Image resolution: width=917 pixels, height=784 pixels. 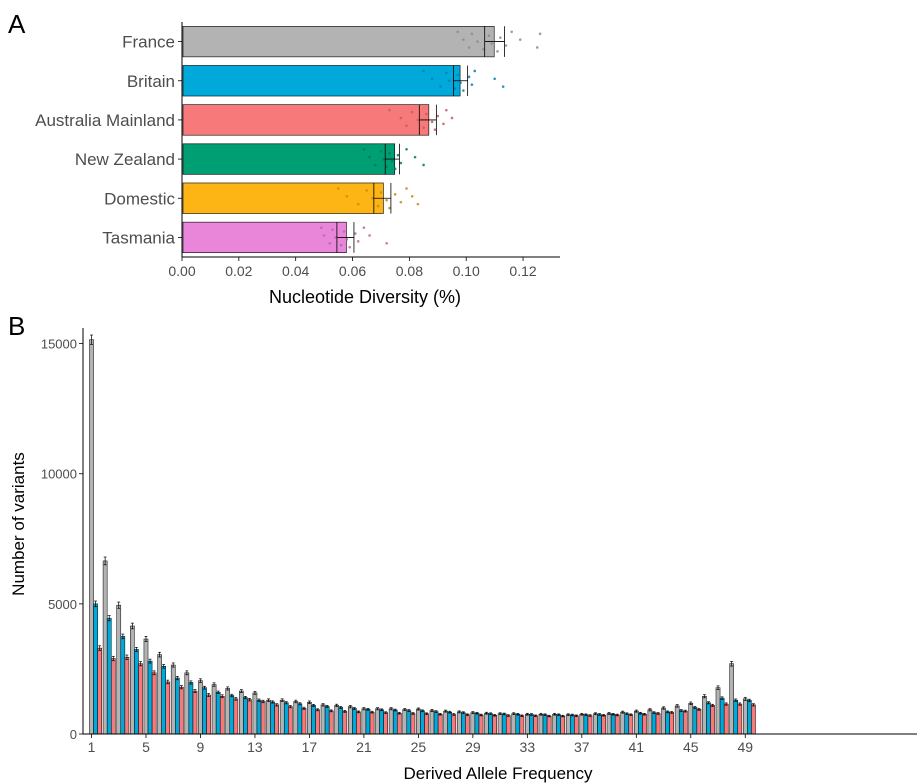 I want to click on bar-australia-mainland, so click(x=306, y=120).